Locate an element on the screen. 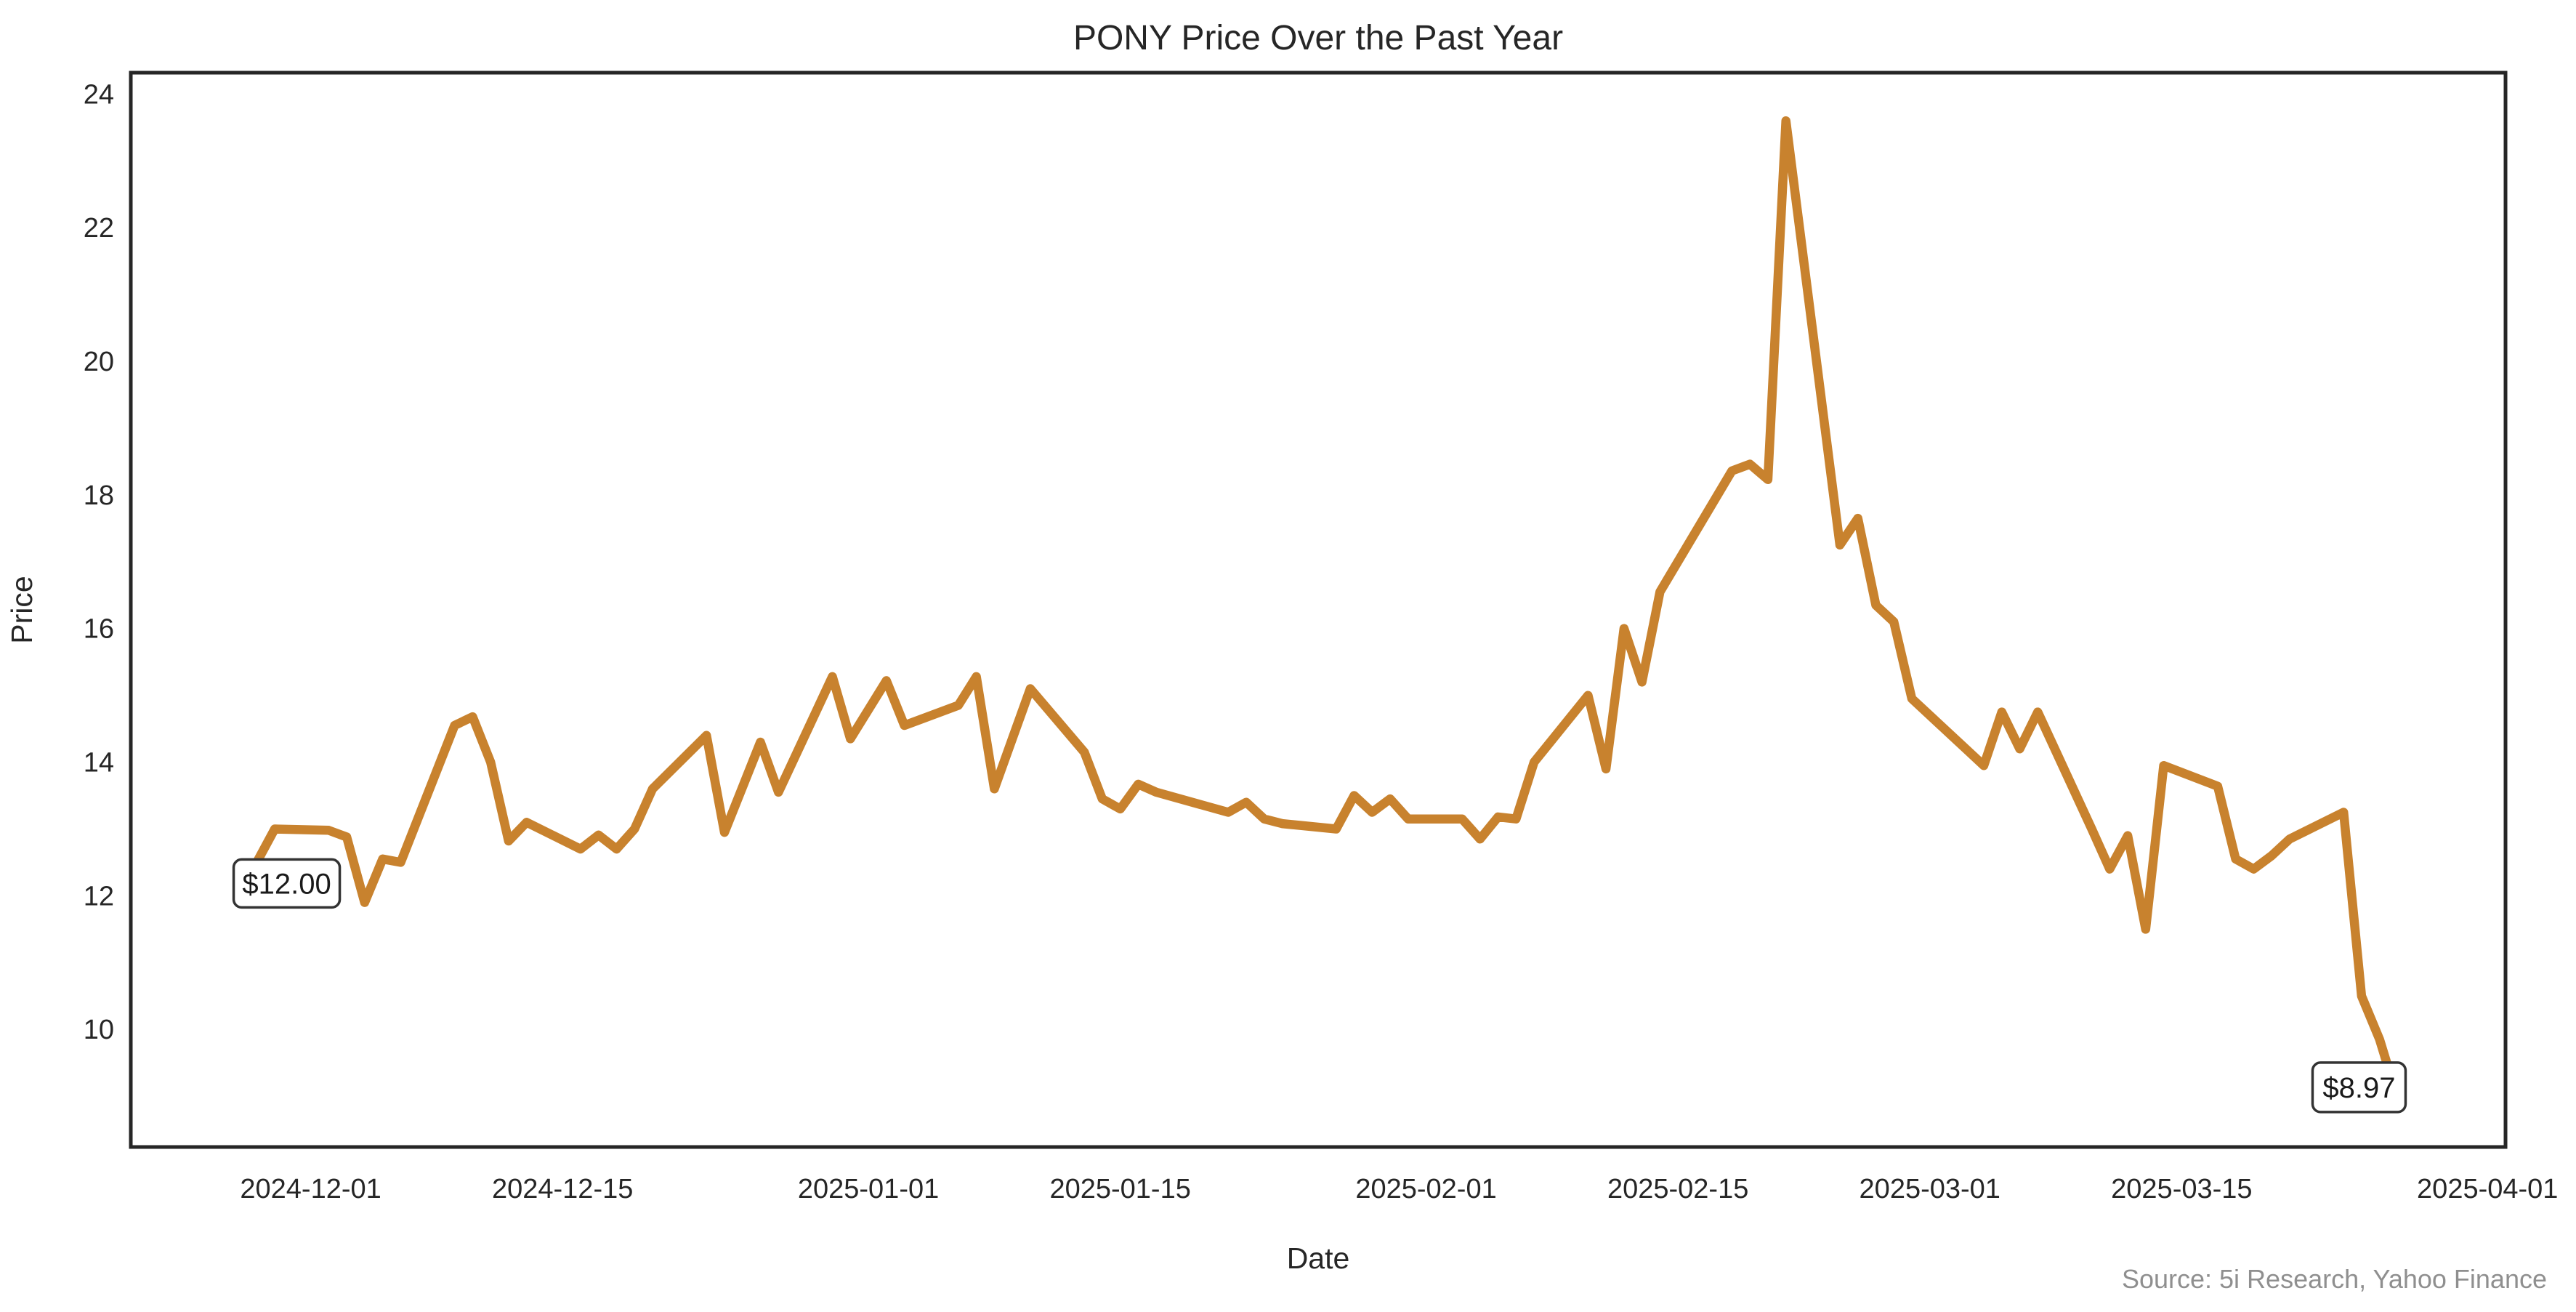 This screenshot has height=1312, width=2576. y-tick-label-18: 18 is located at coordinates (99, 495).